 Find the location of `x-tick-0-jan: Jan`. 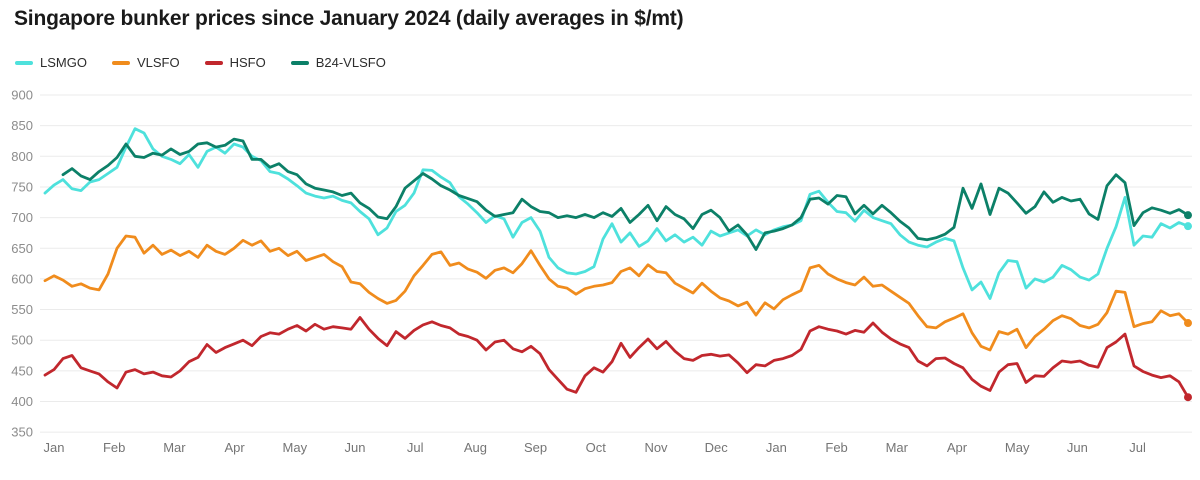

x-tick-0-jan: Jan is located at coordinates (54, 447).